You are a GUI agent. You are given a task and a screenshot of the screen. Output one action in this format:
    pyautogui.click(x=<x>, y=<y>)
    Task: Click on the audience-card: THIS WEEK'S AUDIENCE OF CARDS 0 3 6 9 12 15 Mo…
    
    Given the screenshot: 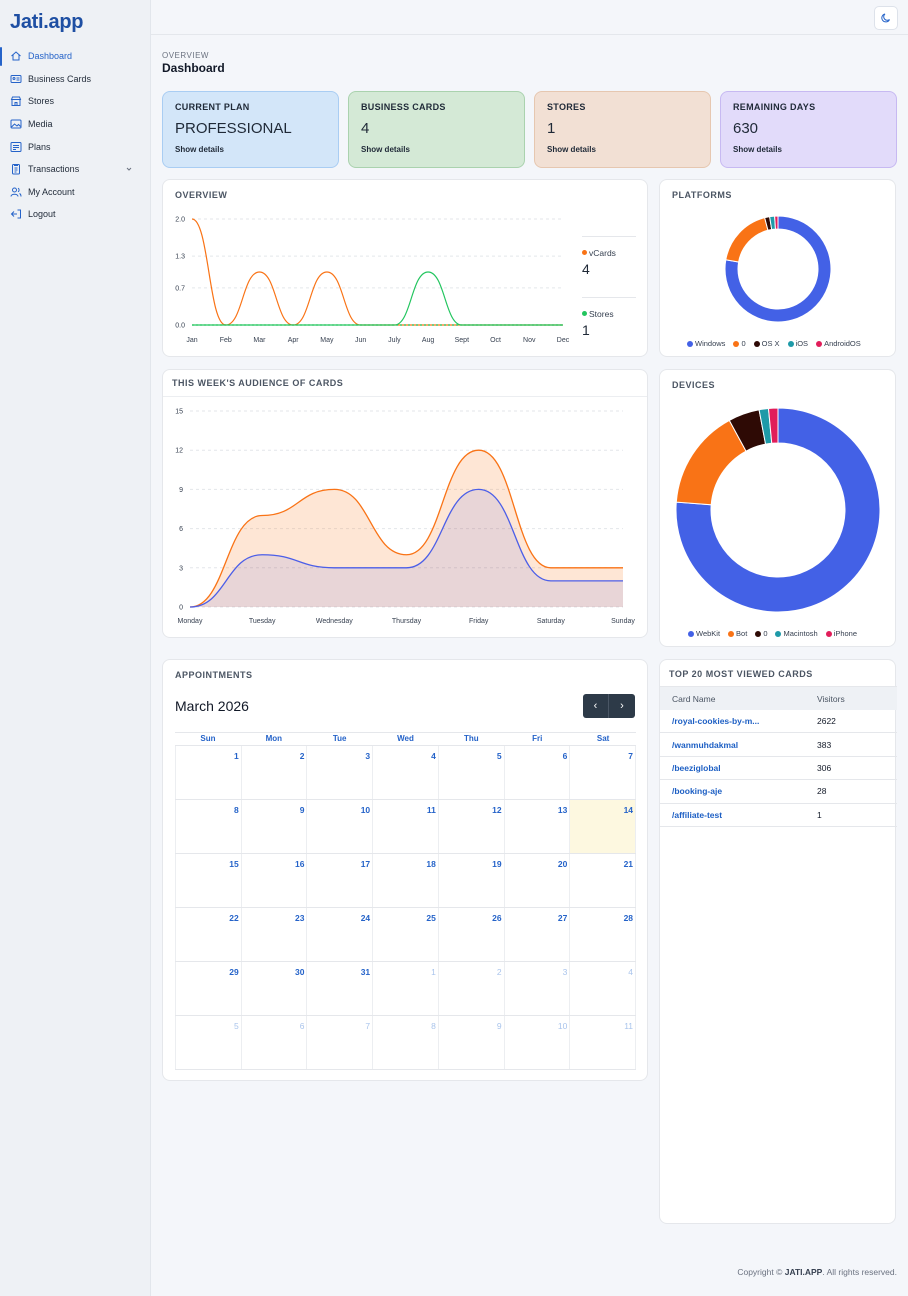 What is the action you would take?
    pyautogui.click(x=405, y=503)
    